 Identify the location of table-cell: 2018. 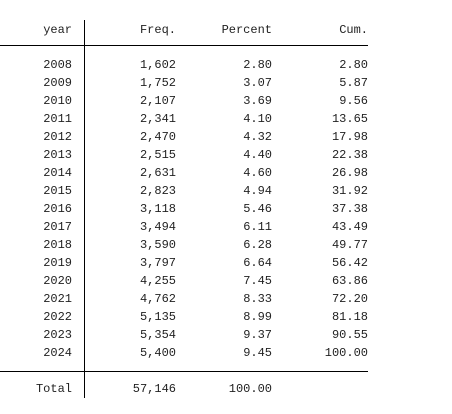
(57, 245).